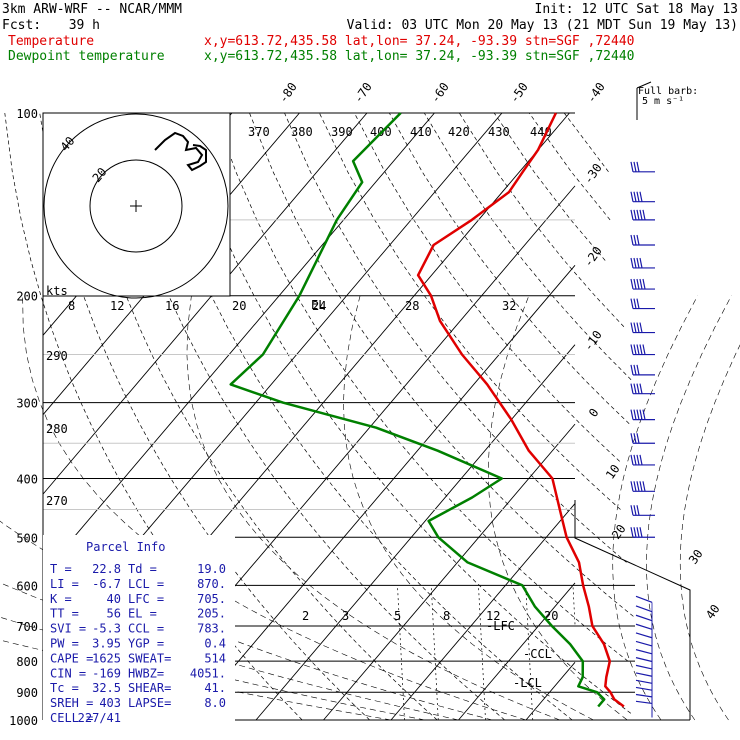  Describe the element at coordinates (64, 688) in the screenshot. I see `parcel-info-cell: Tc =` at that location.